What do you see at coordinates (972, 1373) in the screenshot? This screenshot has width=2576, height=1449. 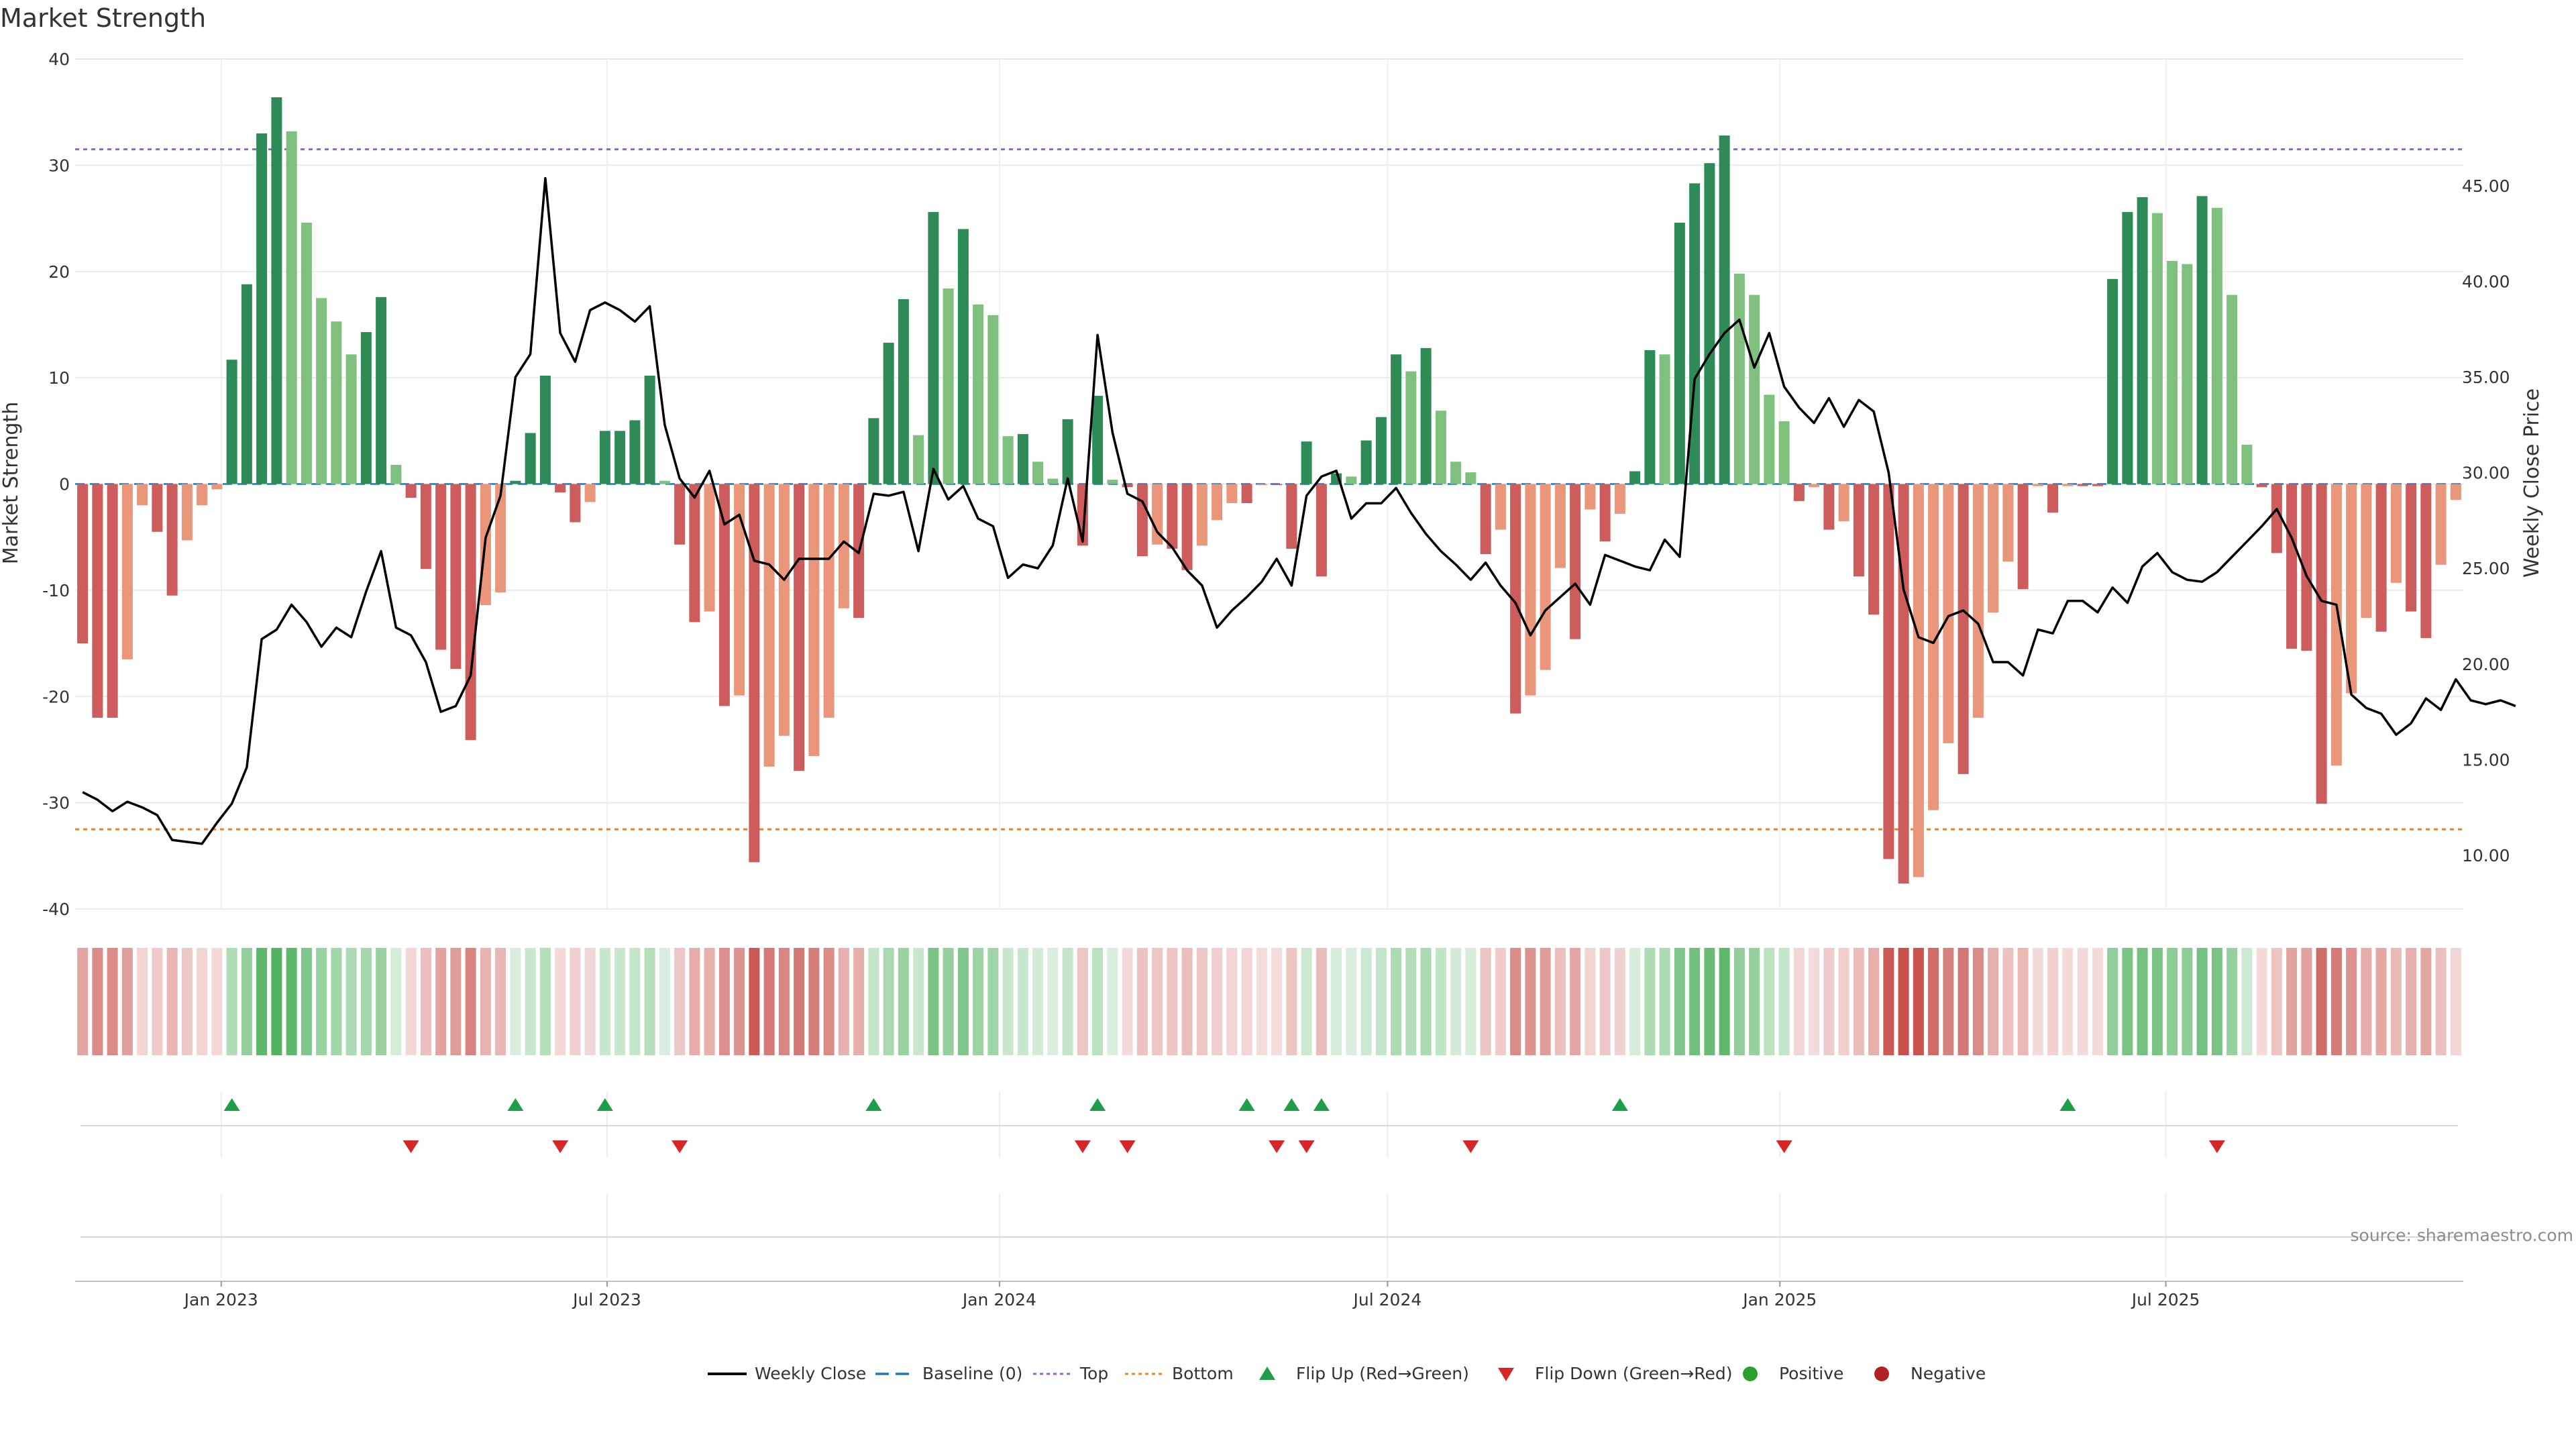 I see `legend-label: Baseline (0)` at bounding box center [972, 1373].